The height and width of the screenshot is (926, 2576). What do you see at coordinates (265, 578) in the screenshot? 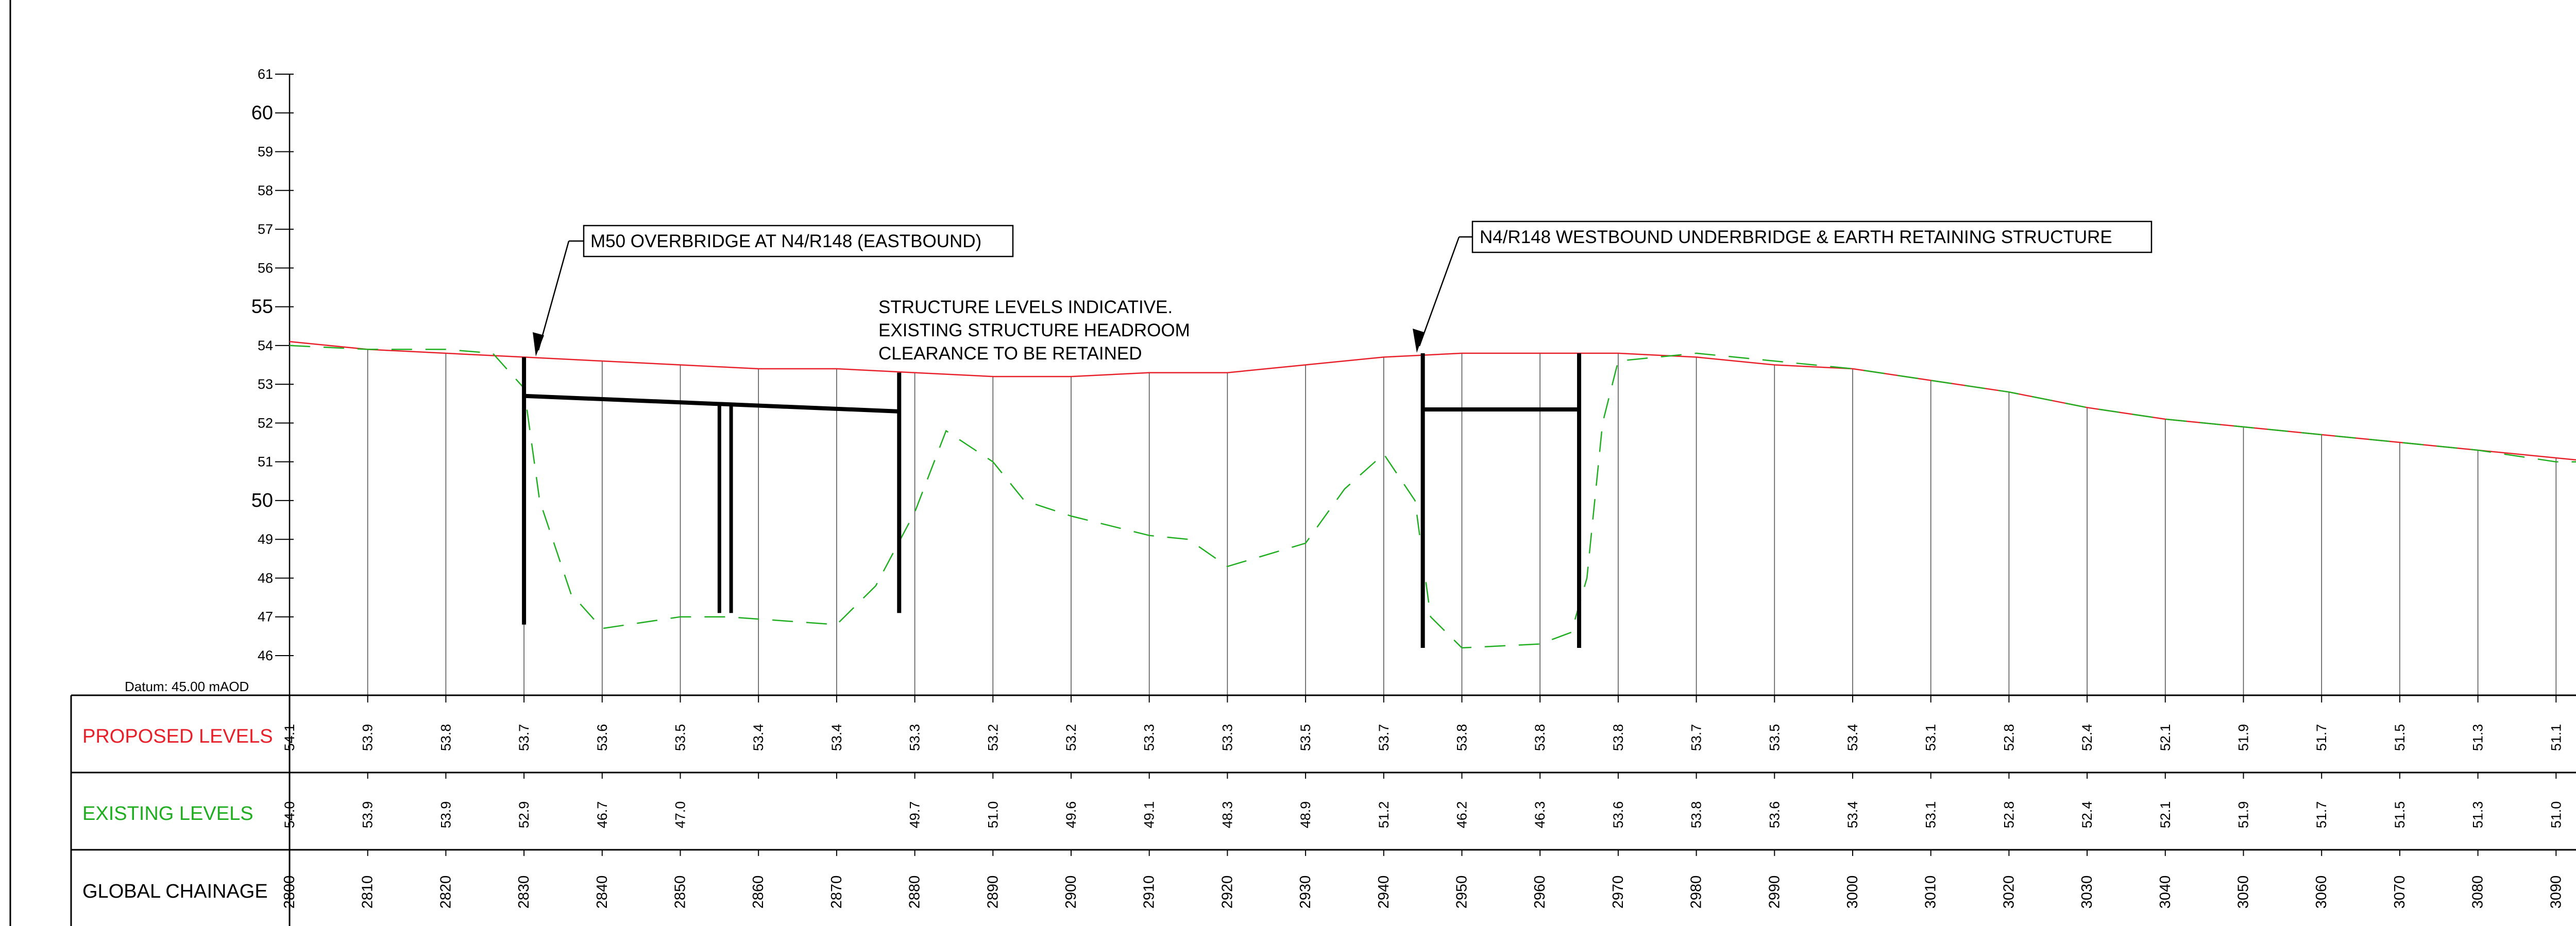
I see `level-tick-label: 48` at bounding box center [265, 578].